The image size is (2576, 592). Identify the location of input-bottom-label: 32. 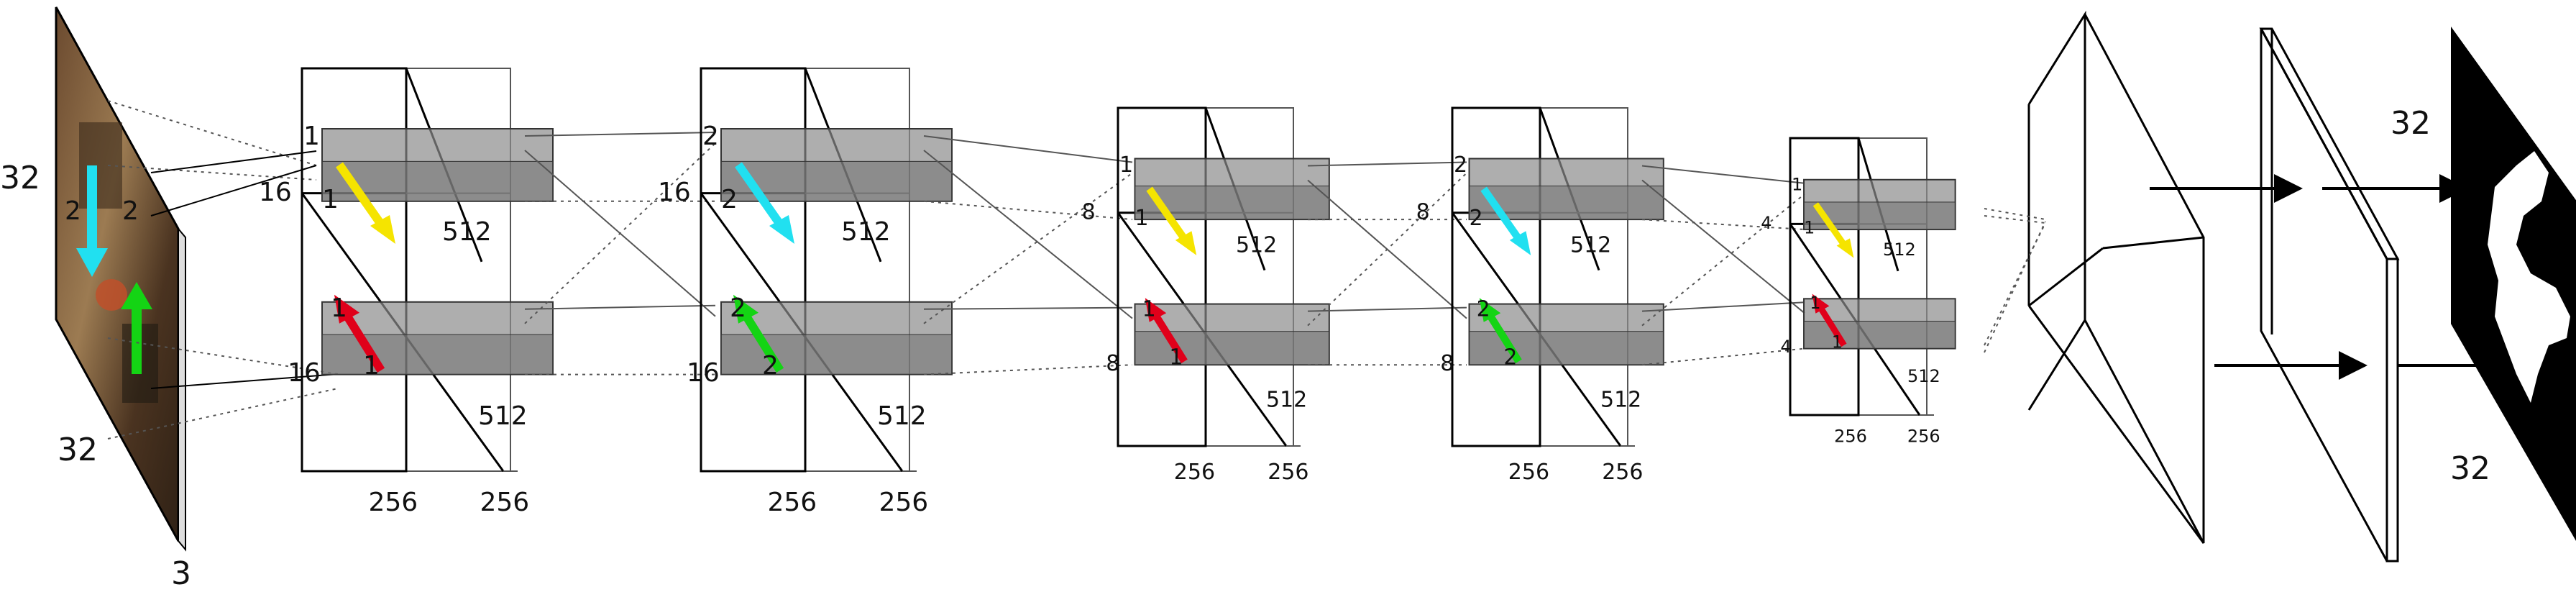
(78, 450).